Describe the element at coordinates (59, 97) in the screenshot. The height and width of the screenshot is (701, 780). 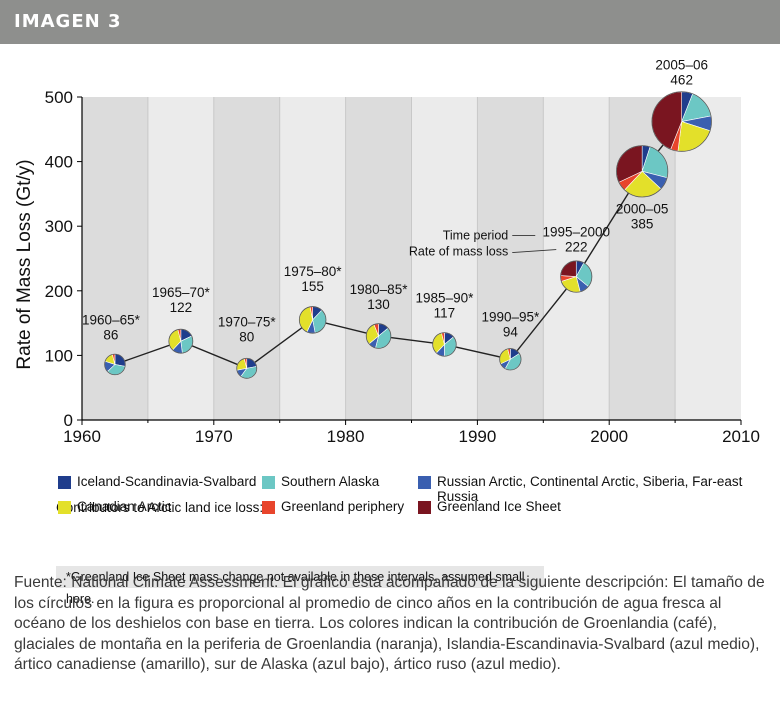
I see `y-tick-label: 500` at that location.